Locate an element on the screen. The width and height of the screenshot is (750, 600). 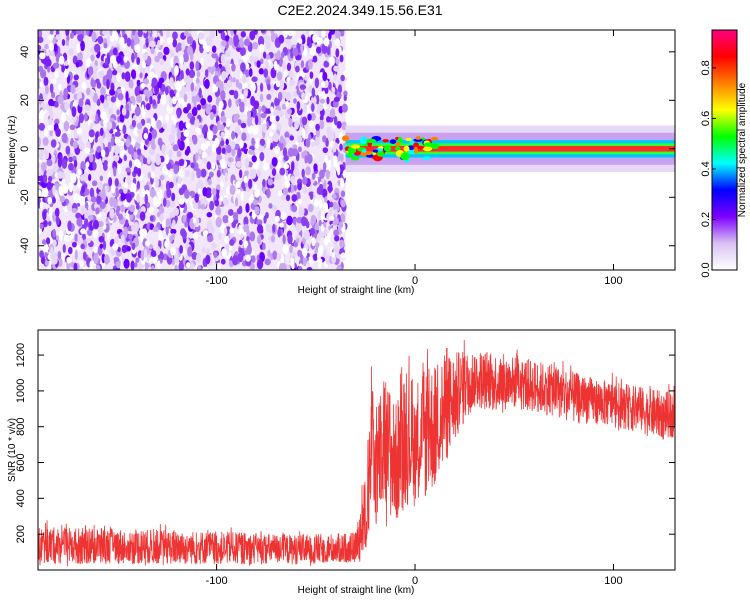
page-title: C2E2.2024.349.15.56.E31 is located at coordinates (360, 10).